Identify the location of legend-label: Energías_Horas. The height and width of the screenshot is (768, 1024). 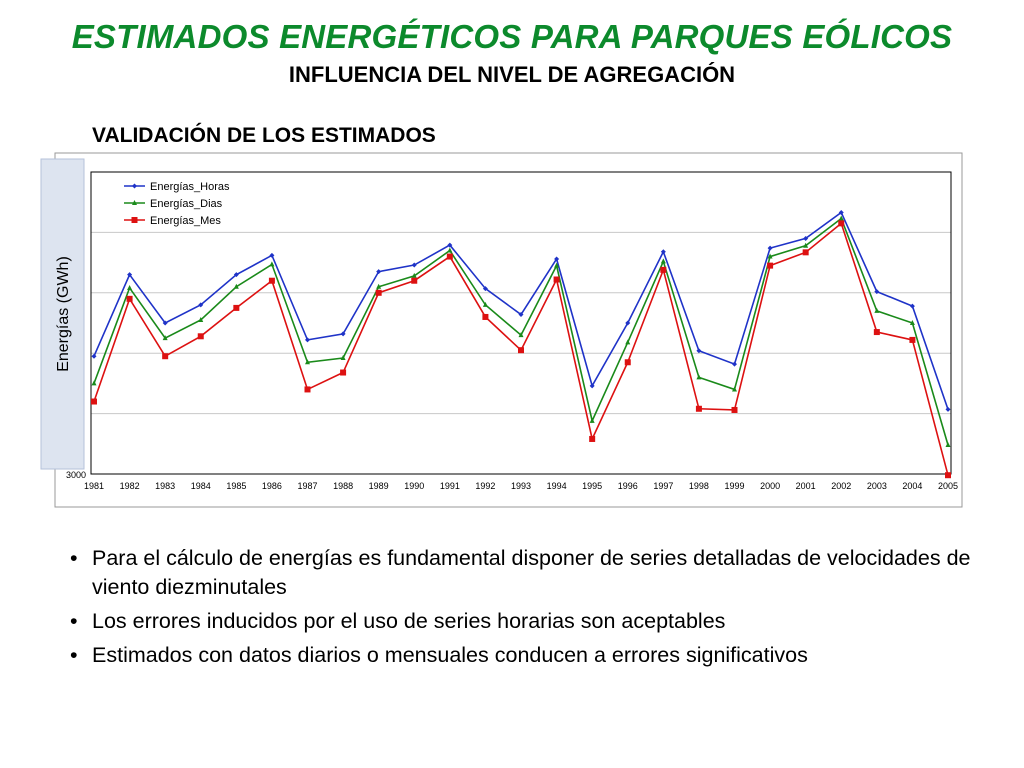
(190, 187).